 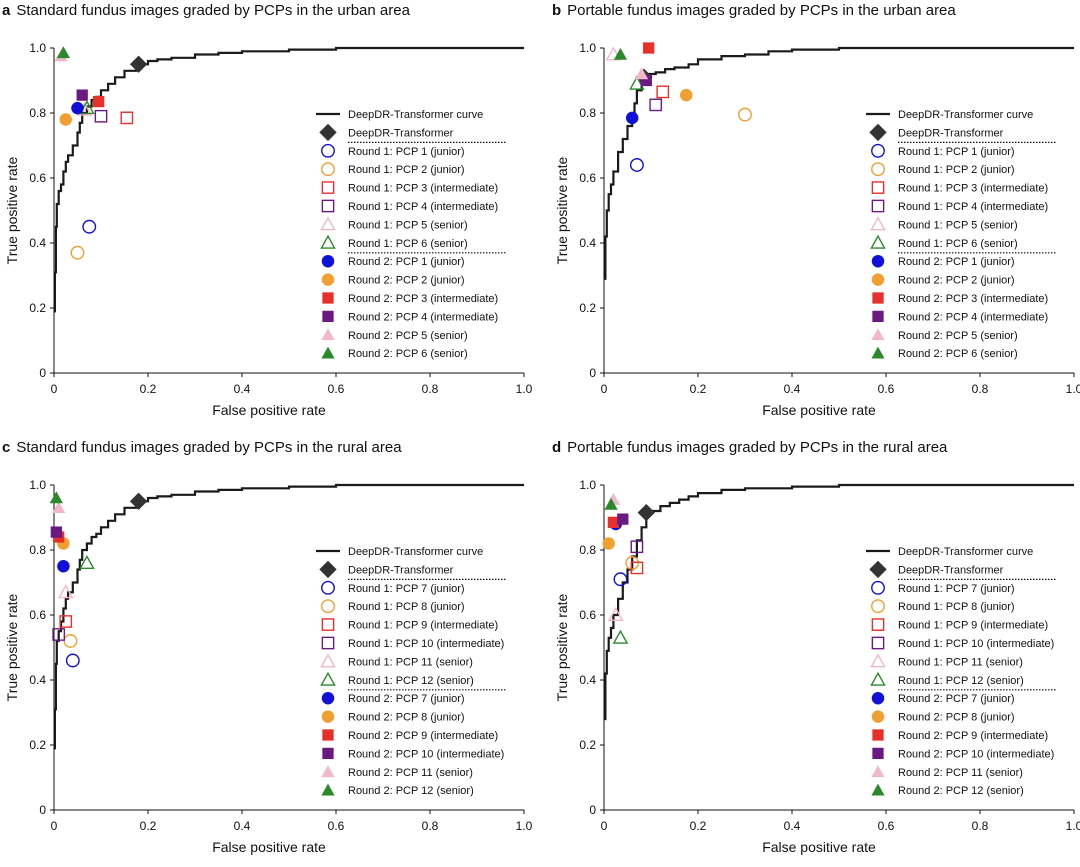 What do you see at coordinates (973, 626) in the screenshot?
I see `legend-label: Round 1: PCP 9 (intermediate)` at bounding box center [973, 626].